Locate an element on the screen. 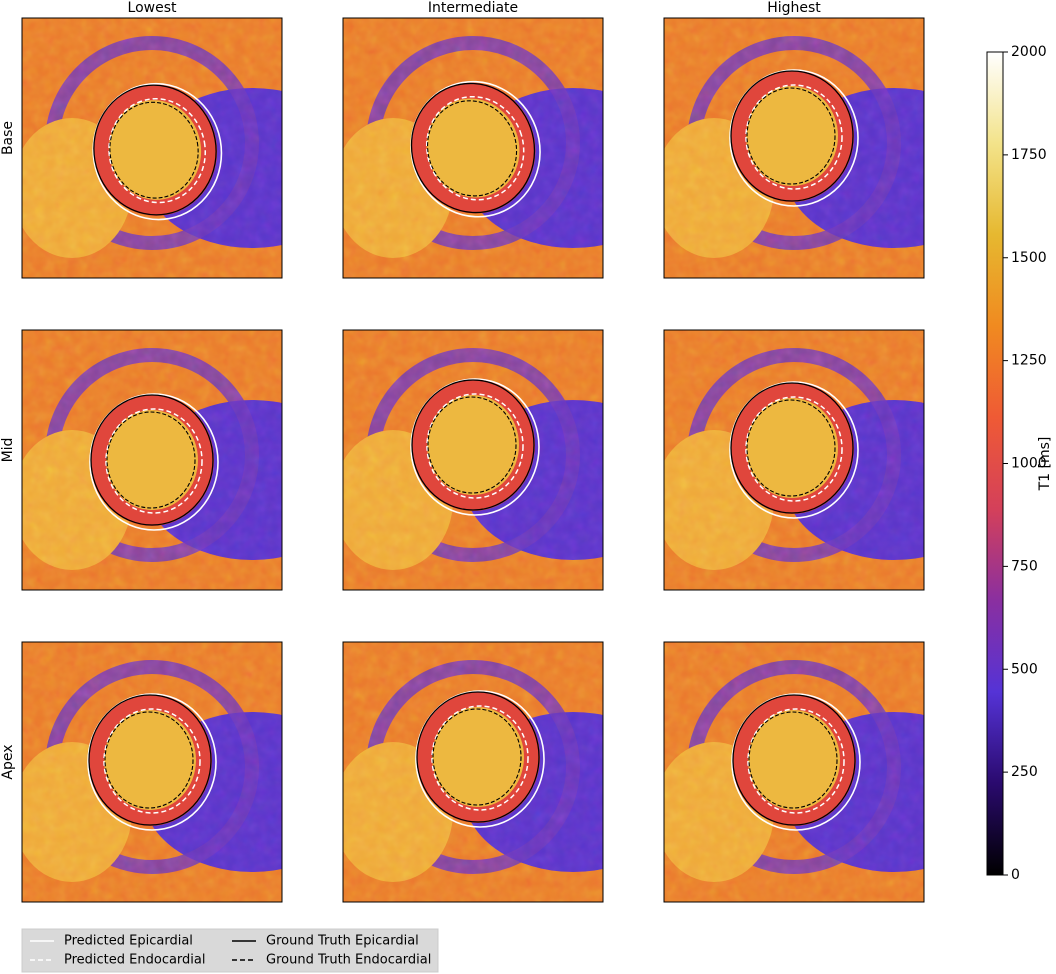 The image size is (1056, 974). colorbar-tick-label: 1250 is located at coordinates (1029, 361).